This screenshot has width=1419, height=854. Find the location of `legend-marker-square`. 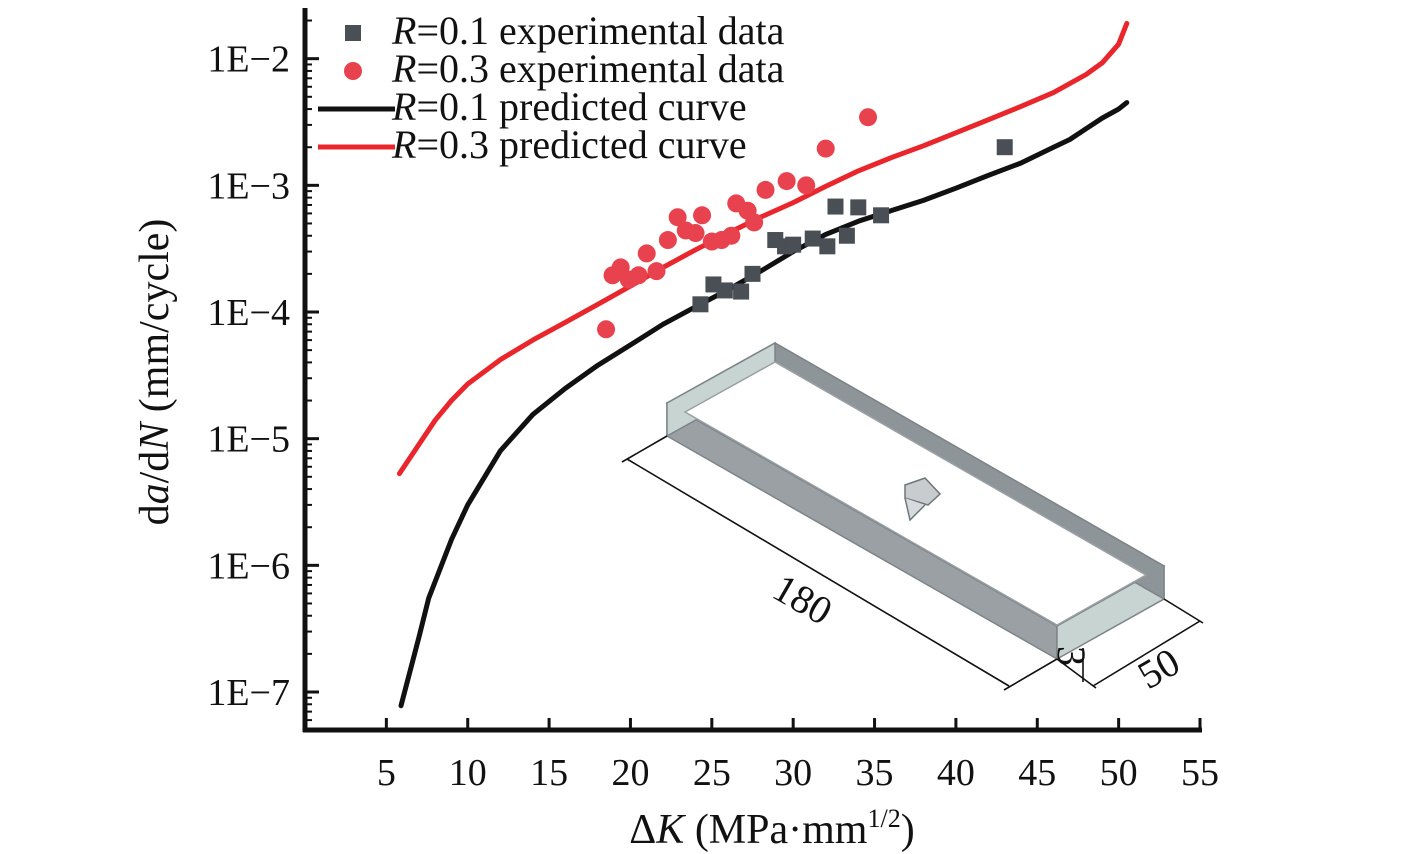

legend-marker-square is located at coordinates (353, 33).